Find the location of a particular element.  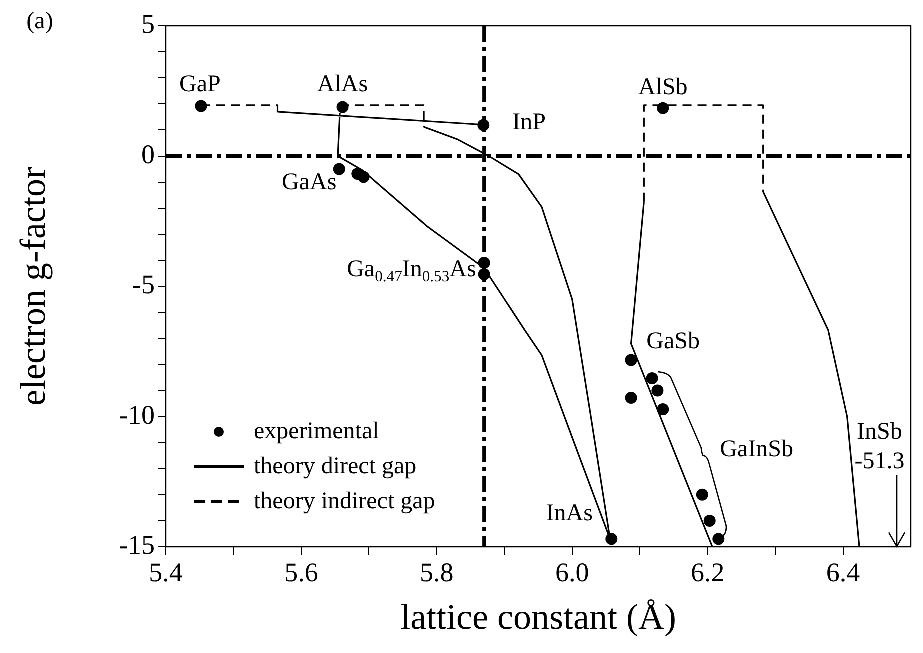

text: (a) is located at coordinates (40, 21).